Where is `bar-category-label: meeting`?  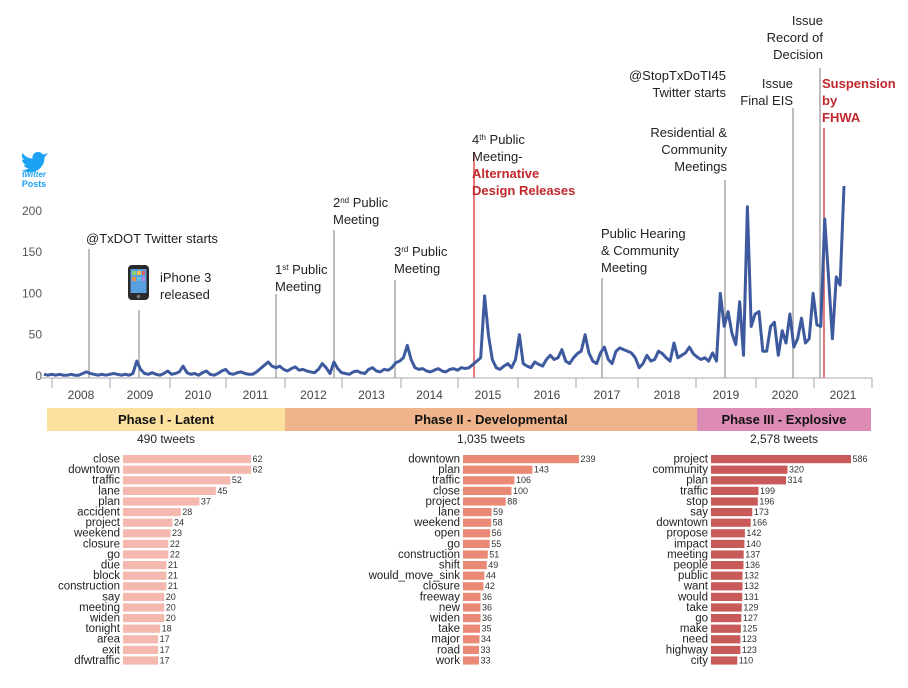
bar-category-label: meeting is located at coordinates (687, 555).